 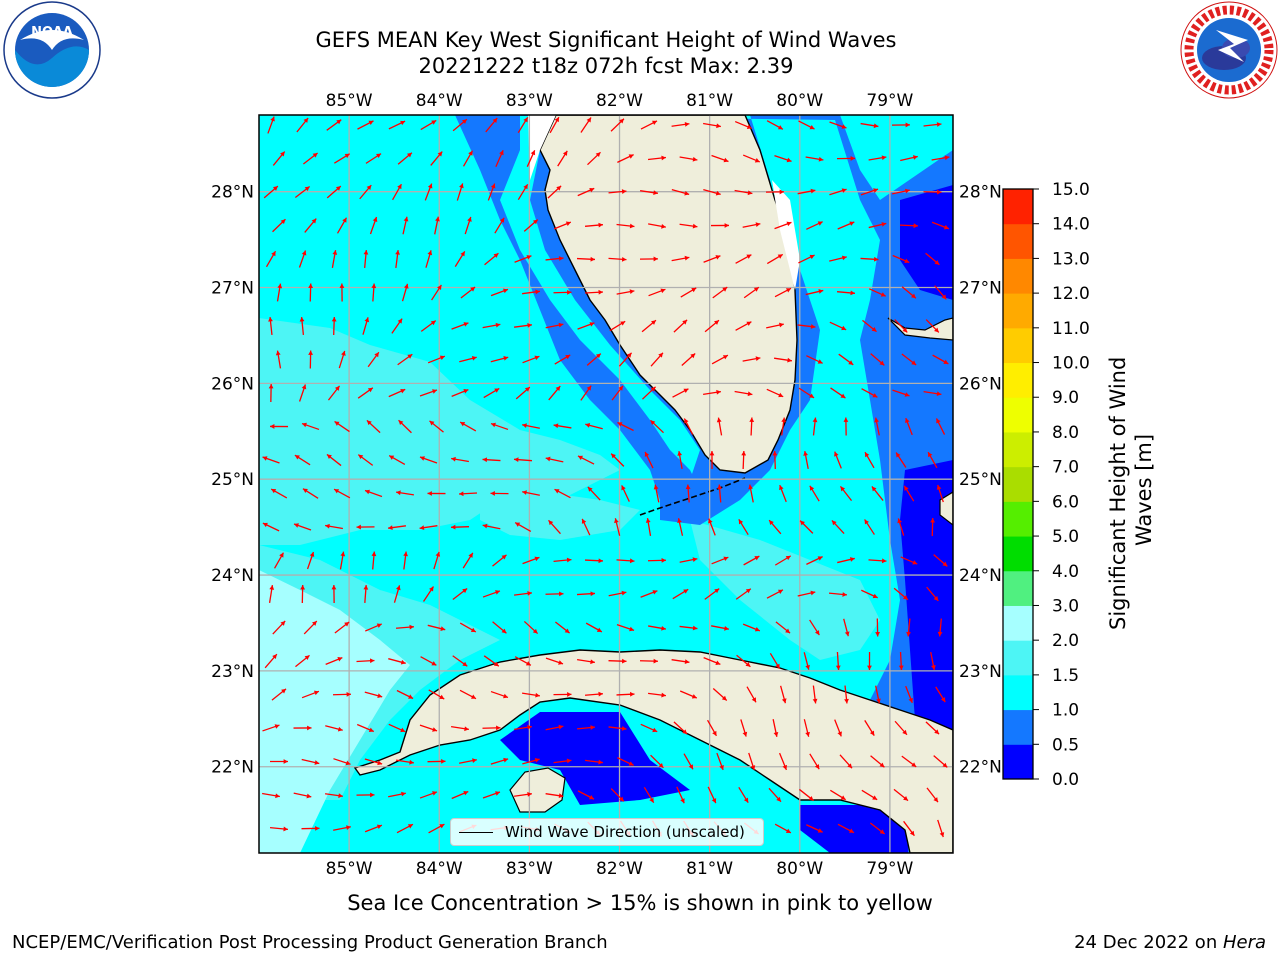 What do you see at coordinates (692, 496) in the screenshot?
I see `florida-keys` at bounding box center [692, 496].